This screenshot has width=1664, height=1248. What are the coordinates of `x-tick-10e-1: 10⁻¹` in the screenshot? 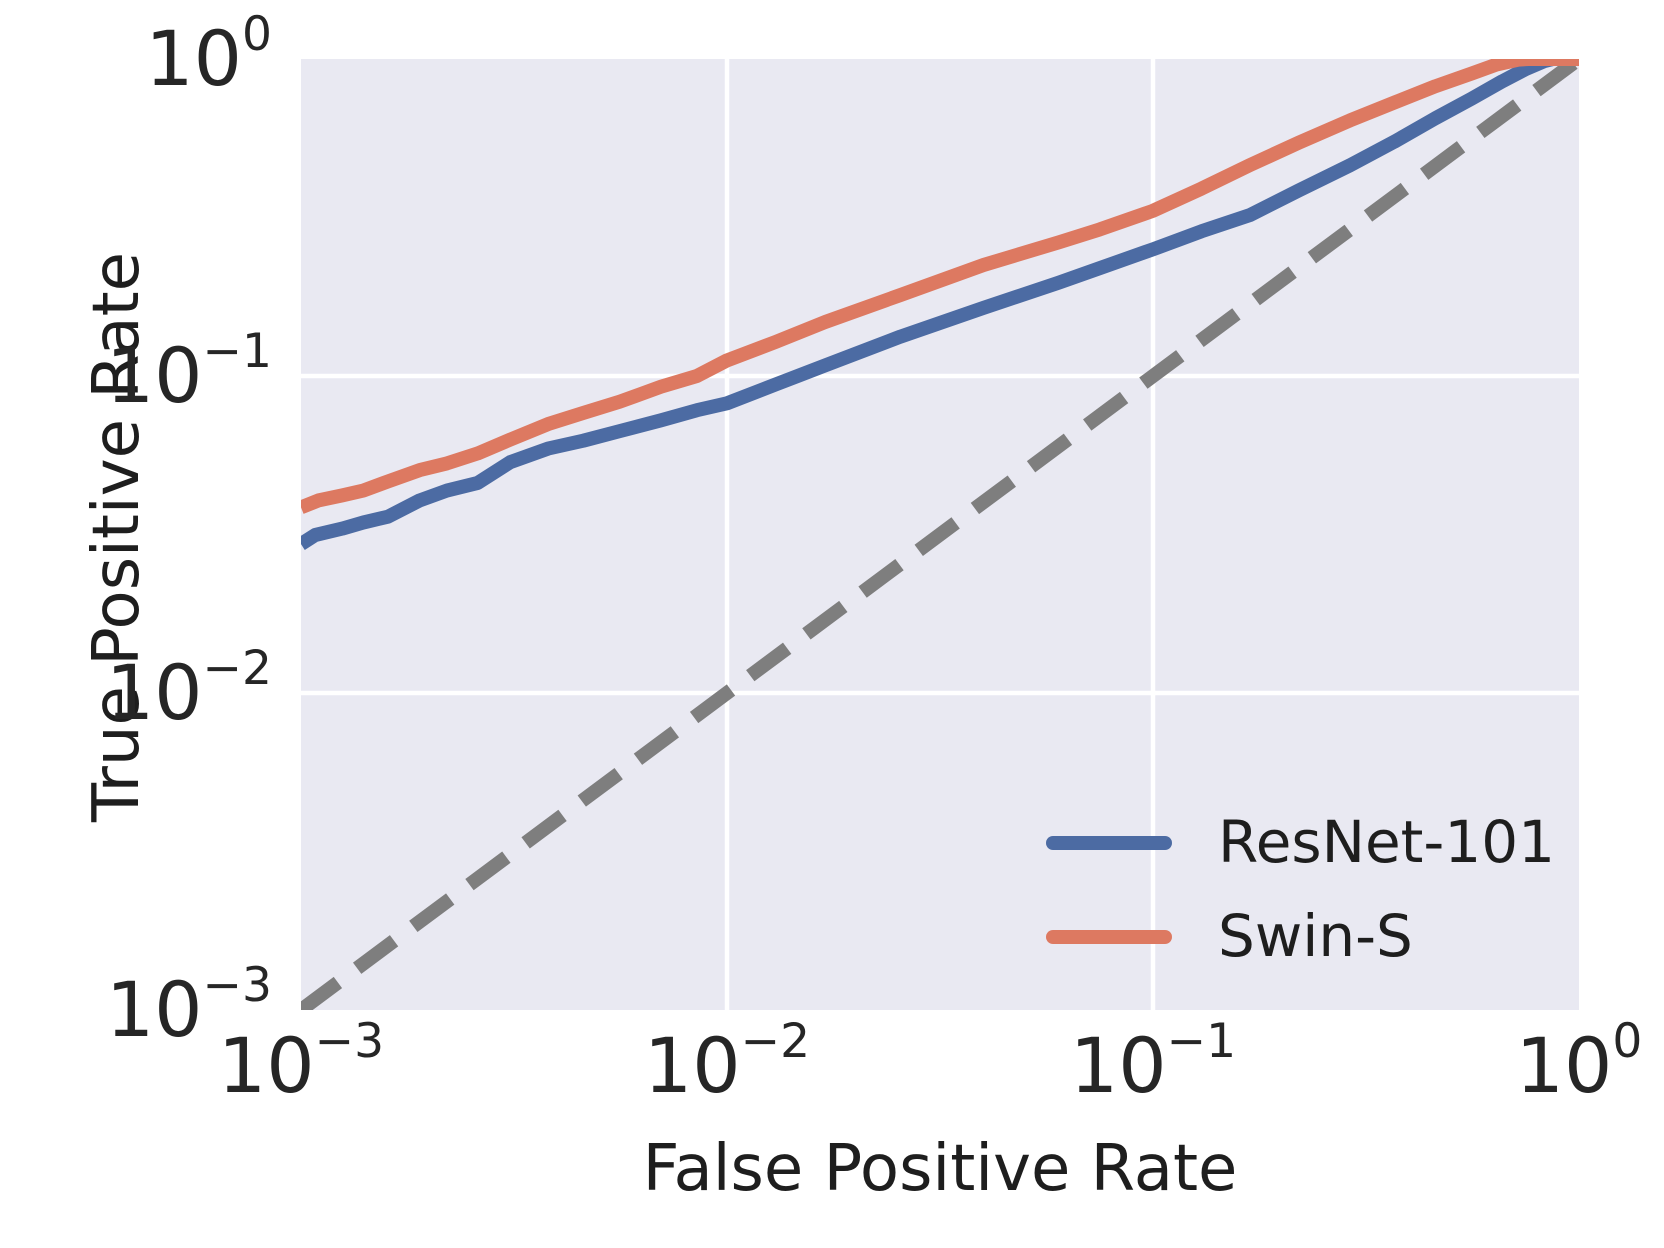 It's located at (1153, 1062).